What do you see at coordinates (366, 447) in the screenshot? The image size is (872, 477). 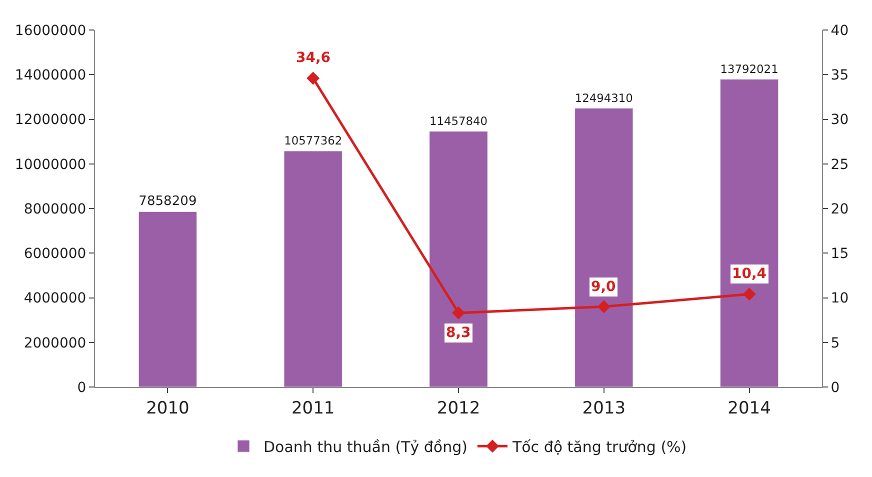 I see `legend-label: Doanh thu thuần (Tỷ đồng)` at bounding box center [366, 447].